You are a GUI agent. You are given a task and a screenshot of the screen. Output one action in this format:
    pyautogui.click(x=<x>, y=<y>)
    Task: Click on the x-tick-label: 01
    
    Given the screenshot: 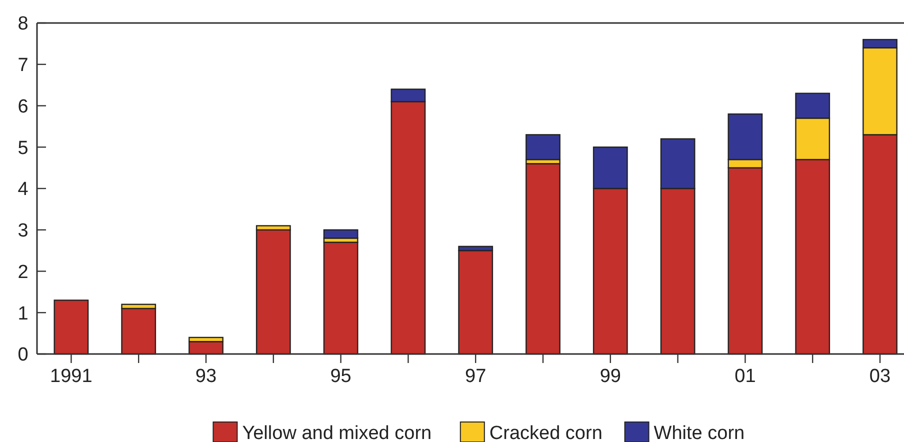 What is the action you would take?
    pyautogui.click(x=745, y=376)
    